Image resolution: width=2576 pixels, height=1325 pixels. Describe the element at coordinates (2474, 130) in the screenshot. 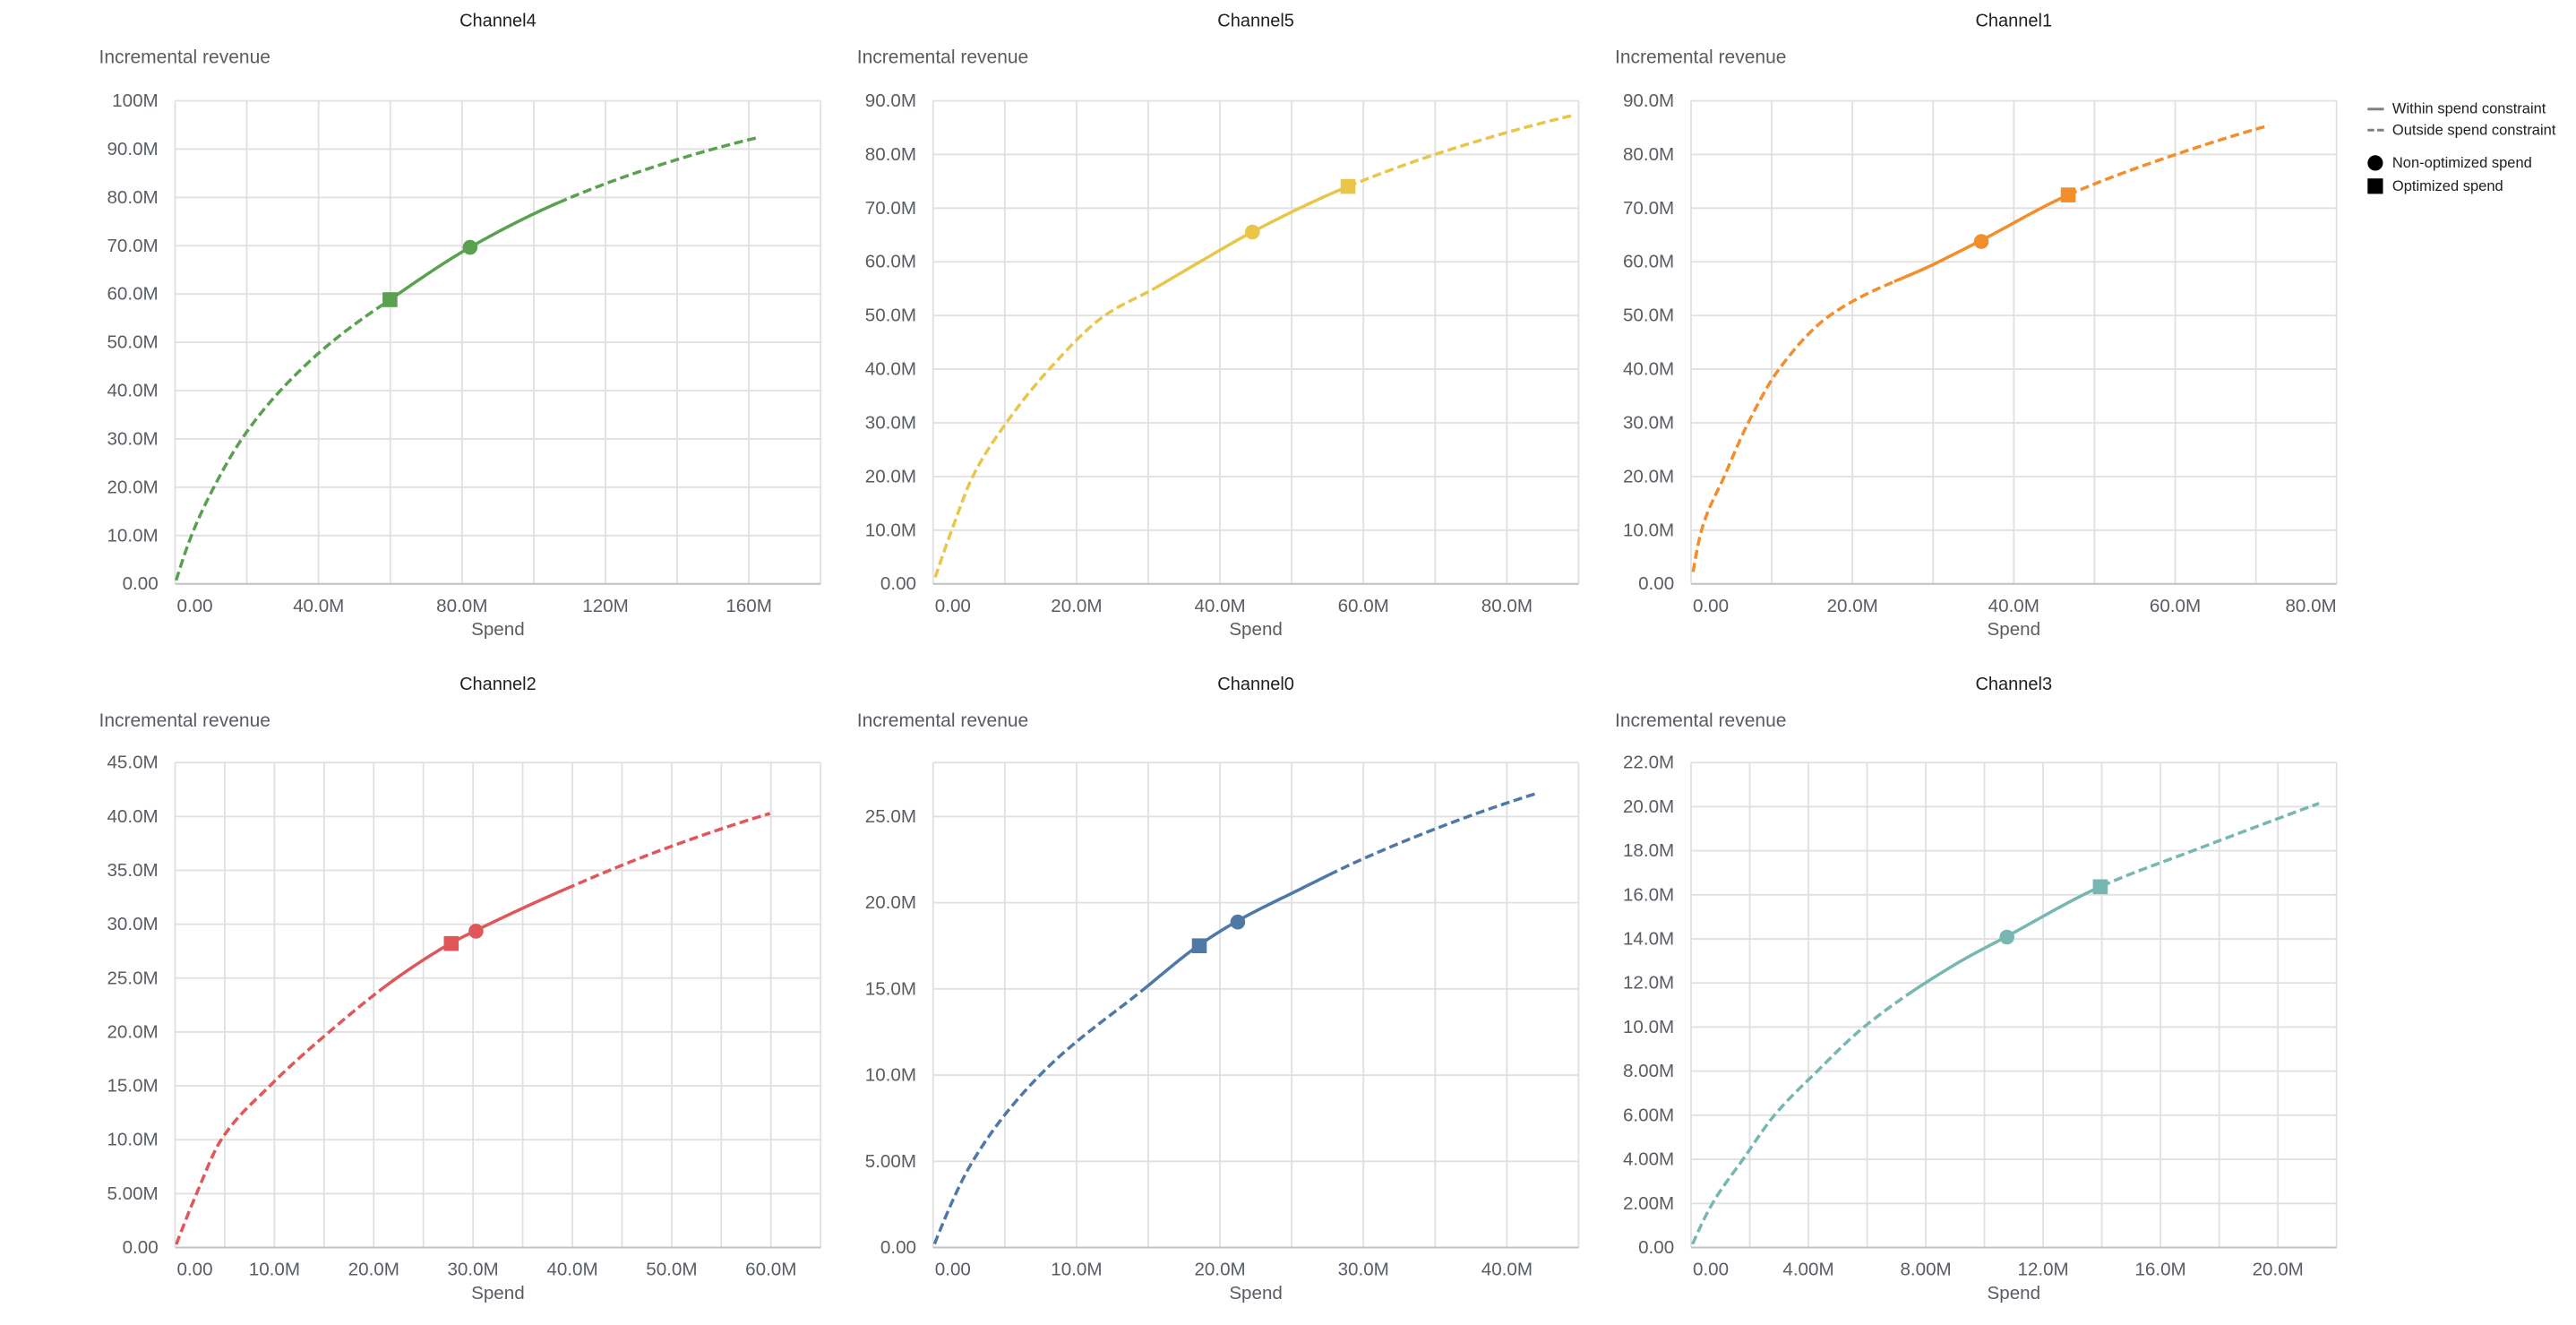

I see `svg-text: Outside spend constraint` at that location.